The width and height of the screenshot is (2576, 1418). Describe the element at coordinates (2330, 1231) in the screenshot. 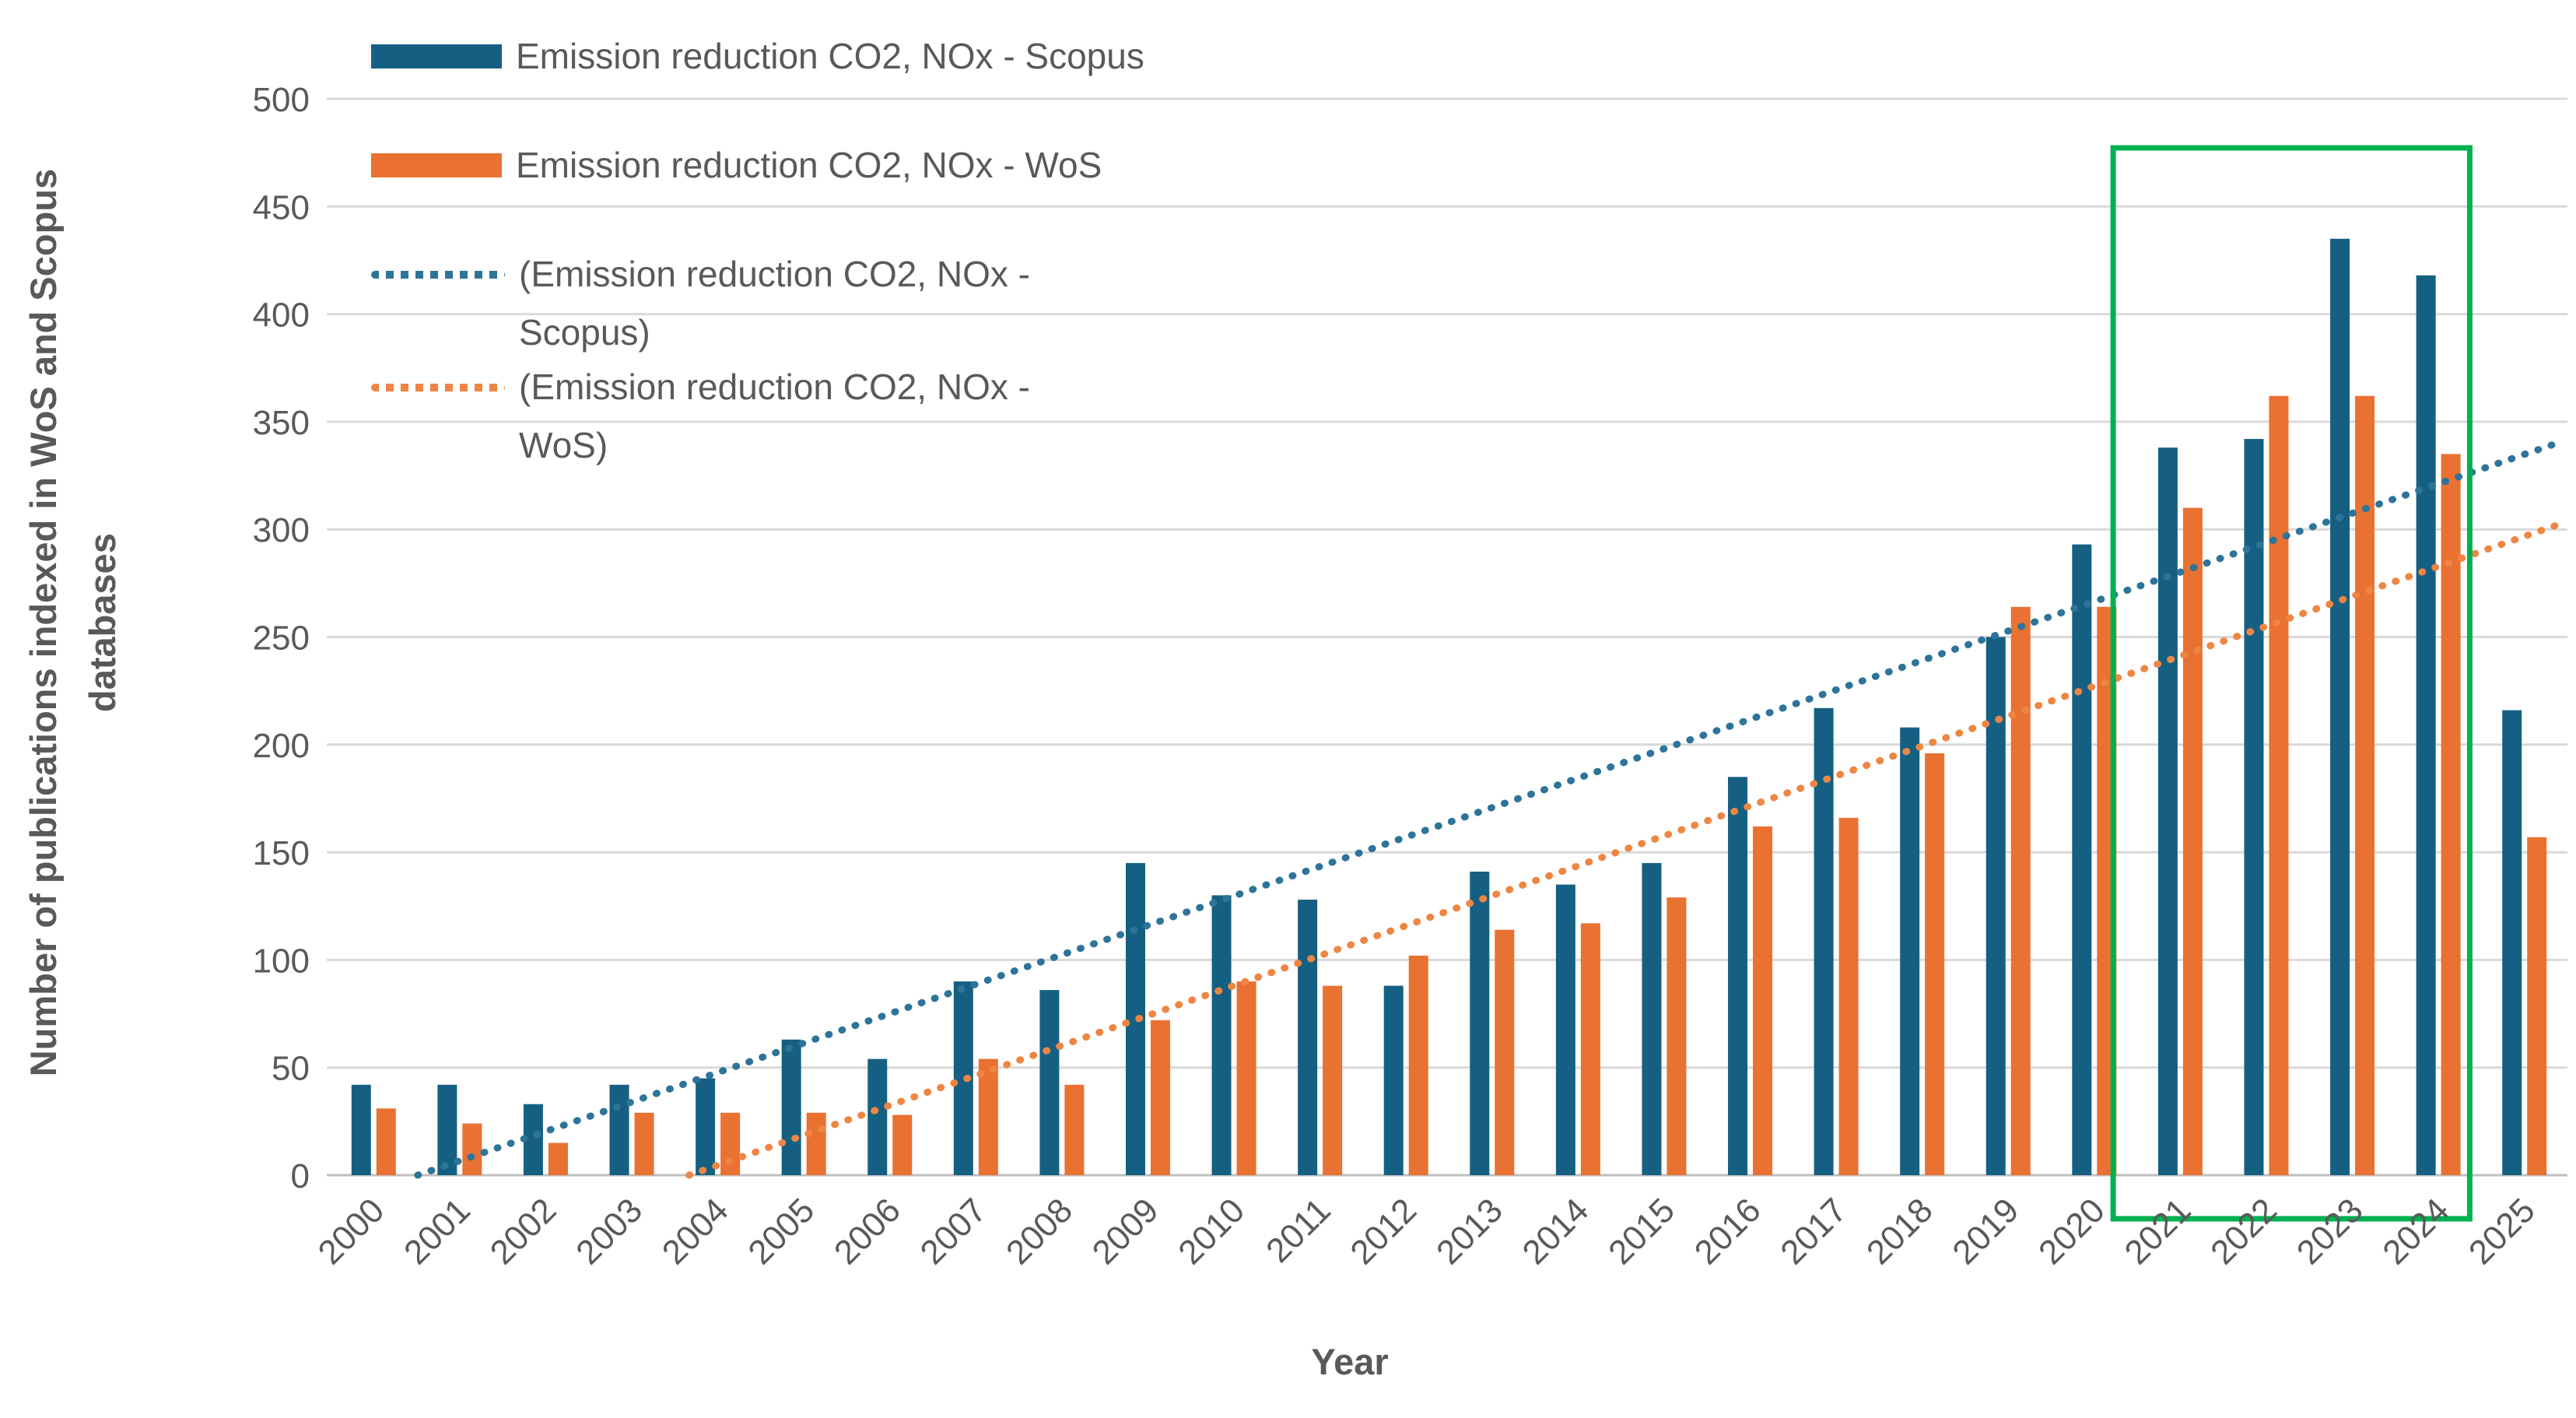

I see `x-tick-label-2023: 2023` at that location.